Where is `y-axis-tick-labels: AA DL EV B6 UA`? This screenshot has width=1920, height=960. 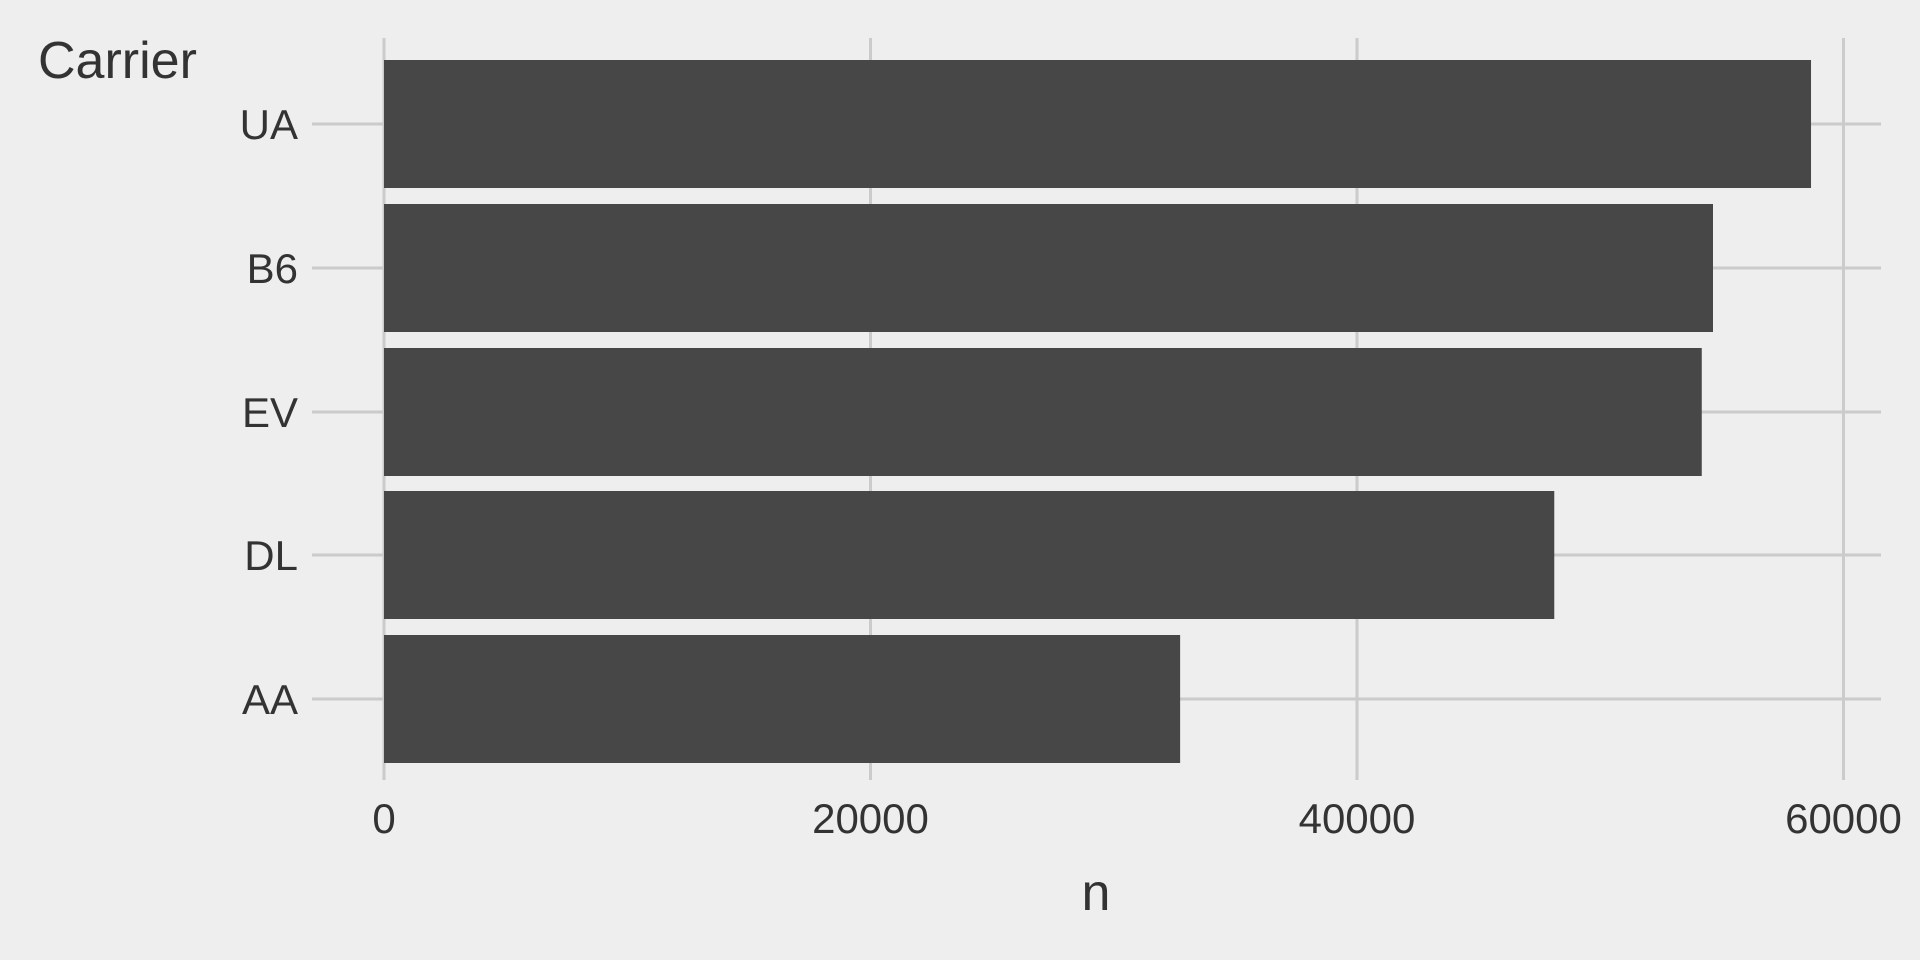 y-axis-tick-labels: AA DL EV B6 UA is located at coordinates (269, 412).